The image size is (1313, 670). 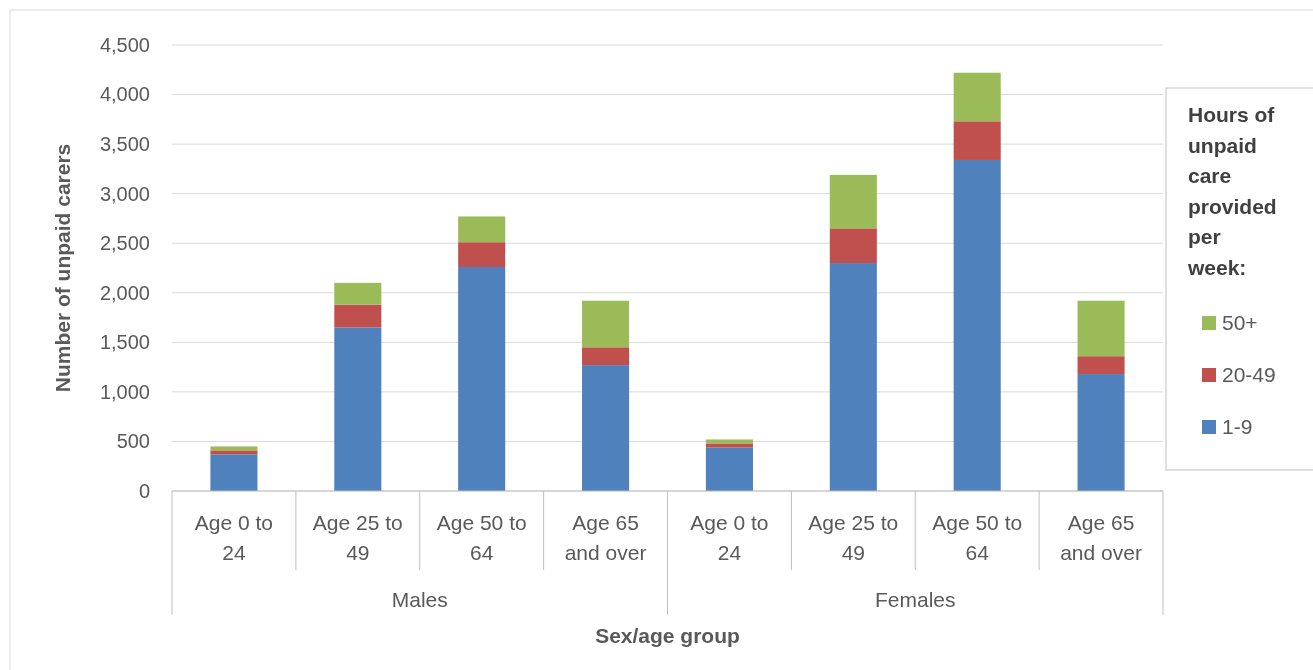 I want to click on legend-label: 1-9, so click(x=1237, y=426).